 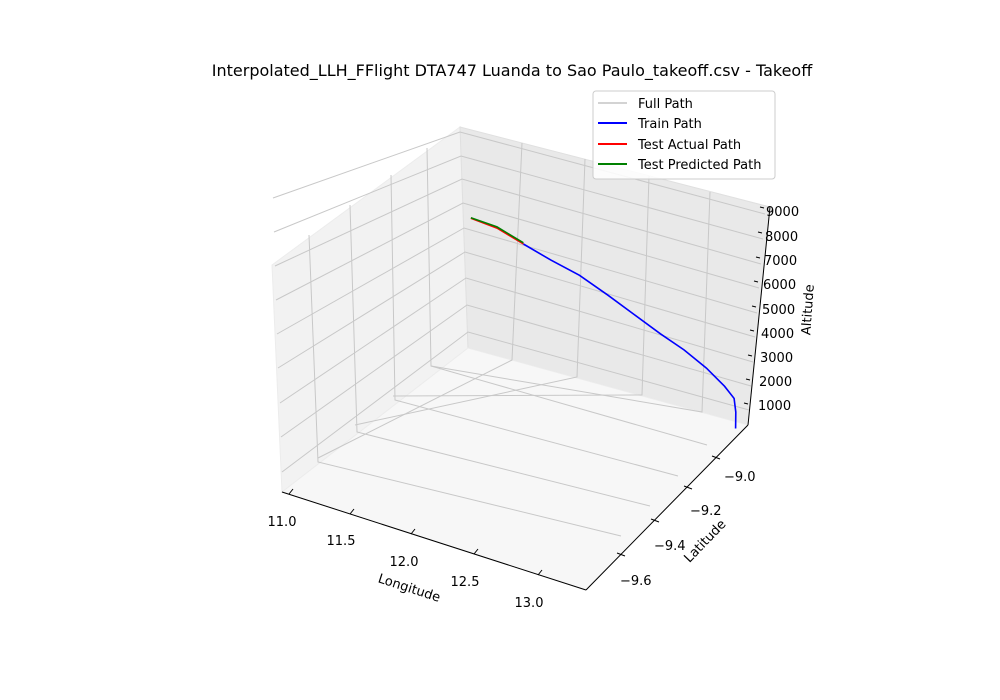 I want to click on legend-frame, so click(x=684, y=135).